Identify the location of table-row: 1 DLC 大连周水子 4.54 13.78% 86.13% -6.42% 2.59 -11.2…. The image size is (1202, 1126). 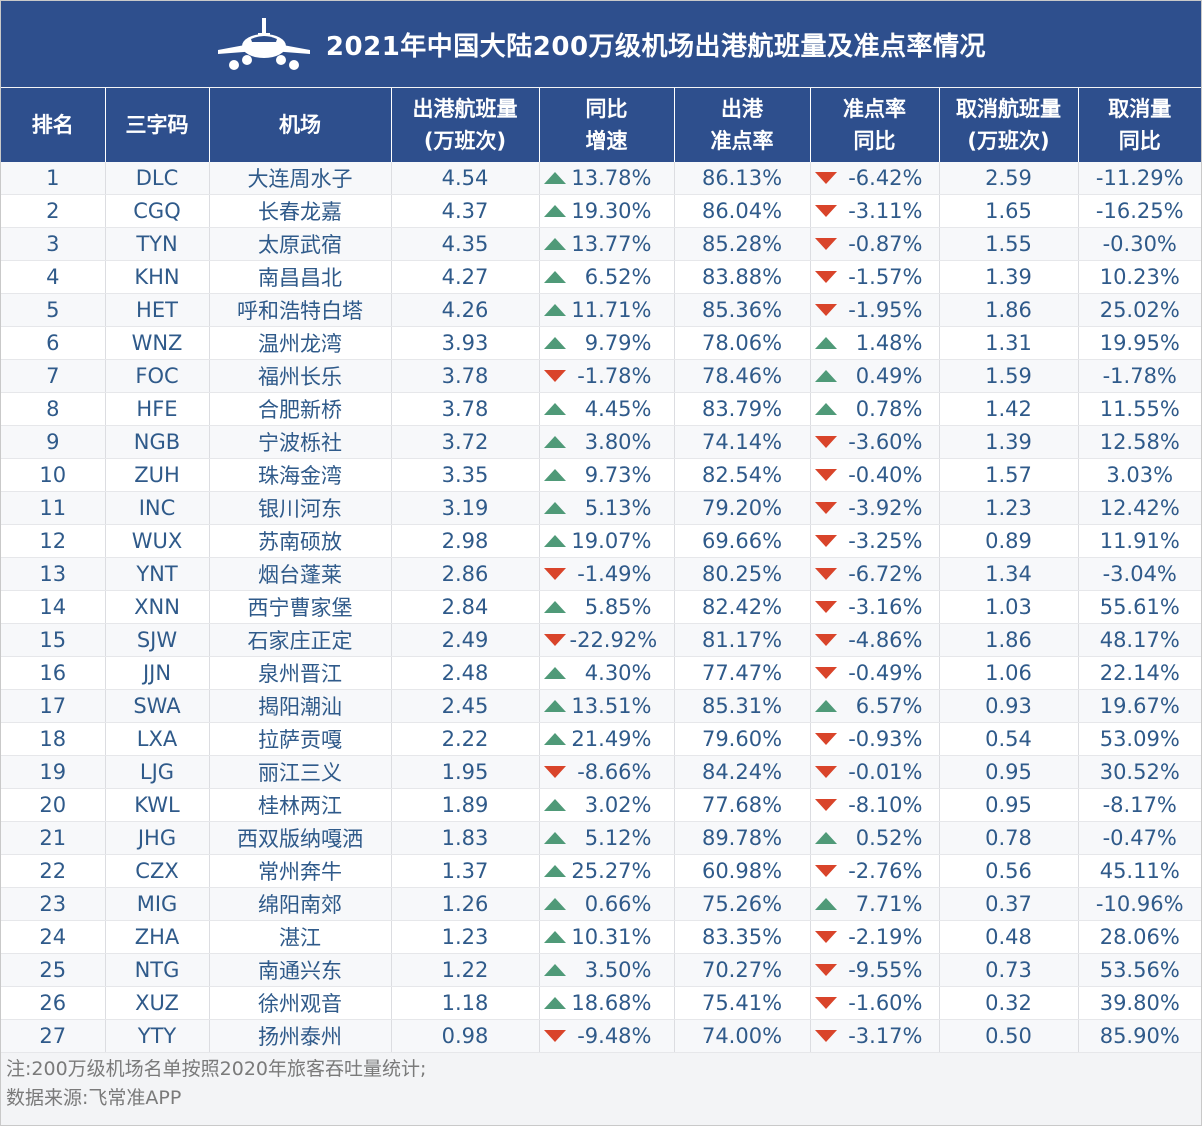
(601, 178).